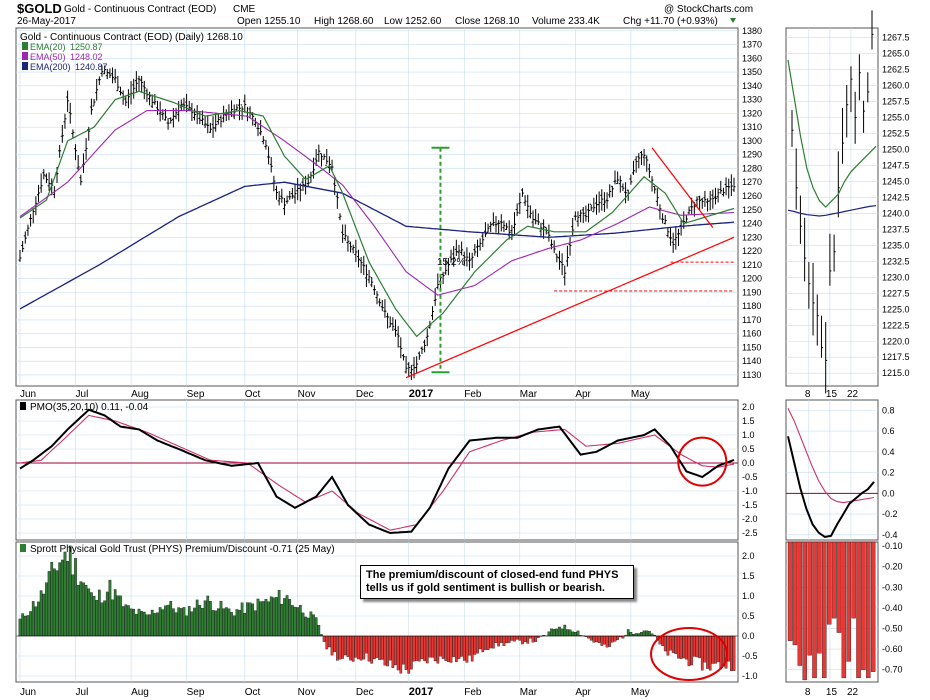  Describe the element at coordinates (750, 491) in the screenshot. I see `pmo-y-tick: -1.0` at that location.